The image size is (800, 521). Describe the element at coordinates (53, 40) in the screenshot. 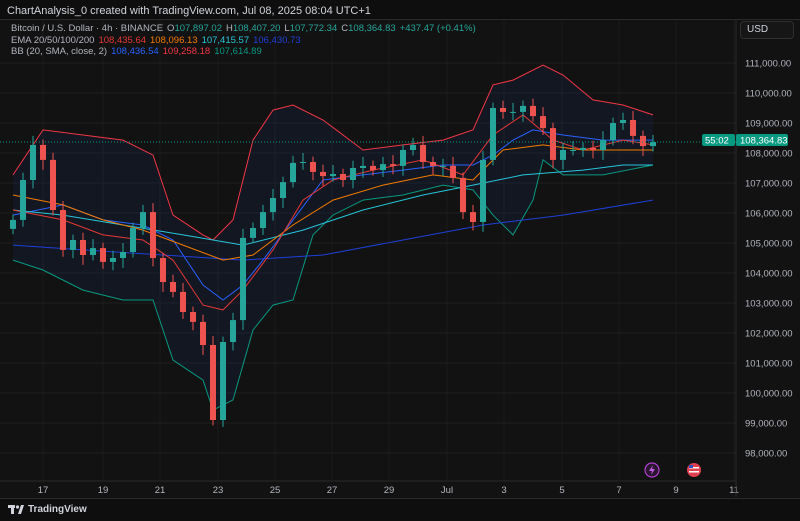

I see `ema-label: EMA 20/50/100/200` at that location.